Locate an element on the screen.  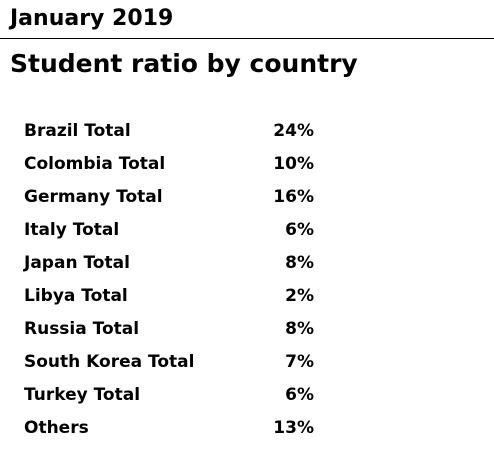
country-label: Colombia Total is located at coordinates (95, 164).